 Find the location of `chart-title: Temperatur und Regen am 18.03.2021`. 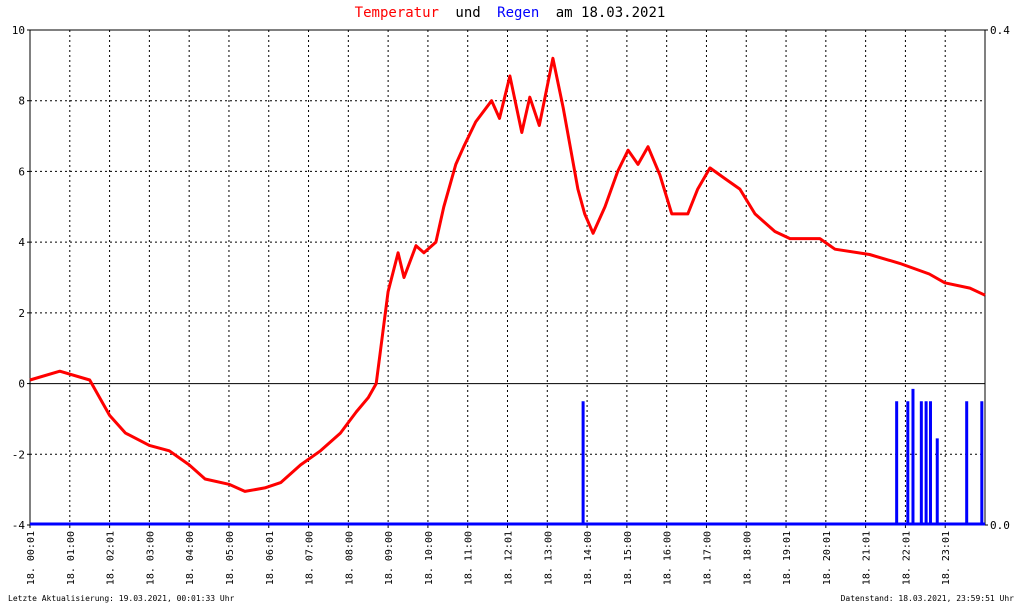

chart-title: Temperatur und Regen am 18.03.2021 is located at coordinates (510, 13).